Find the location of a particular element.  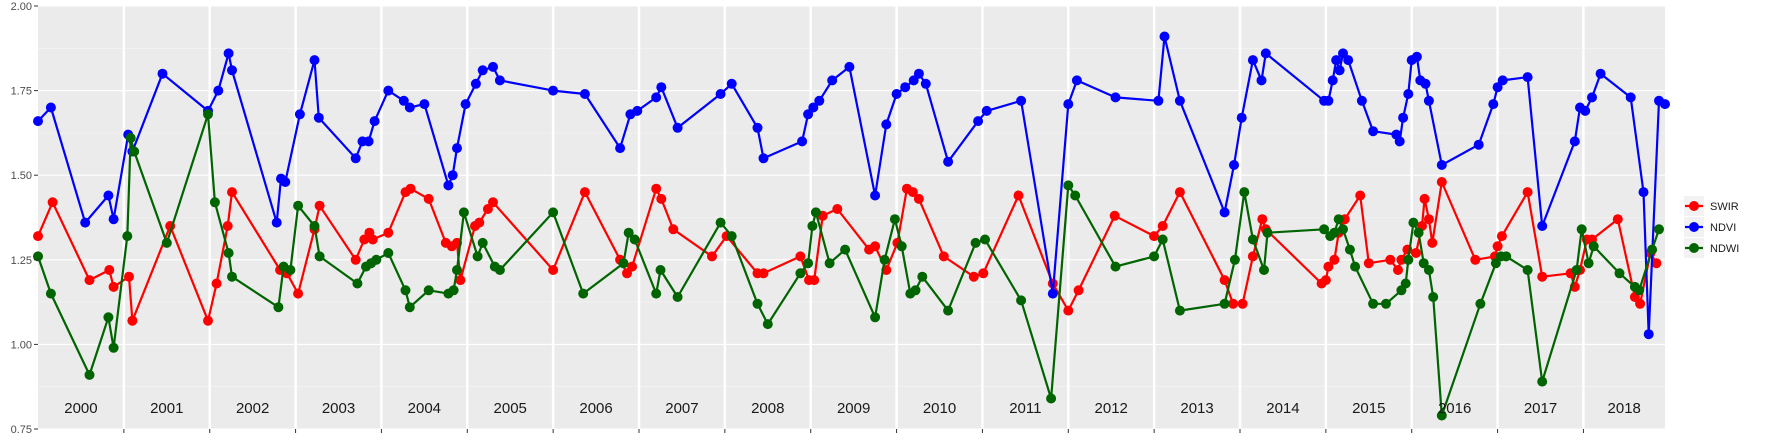

year-label: 2013 is located at coordinates (1196, 408).